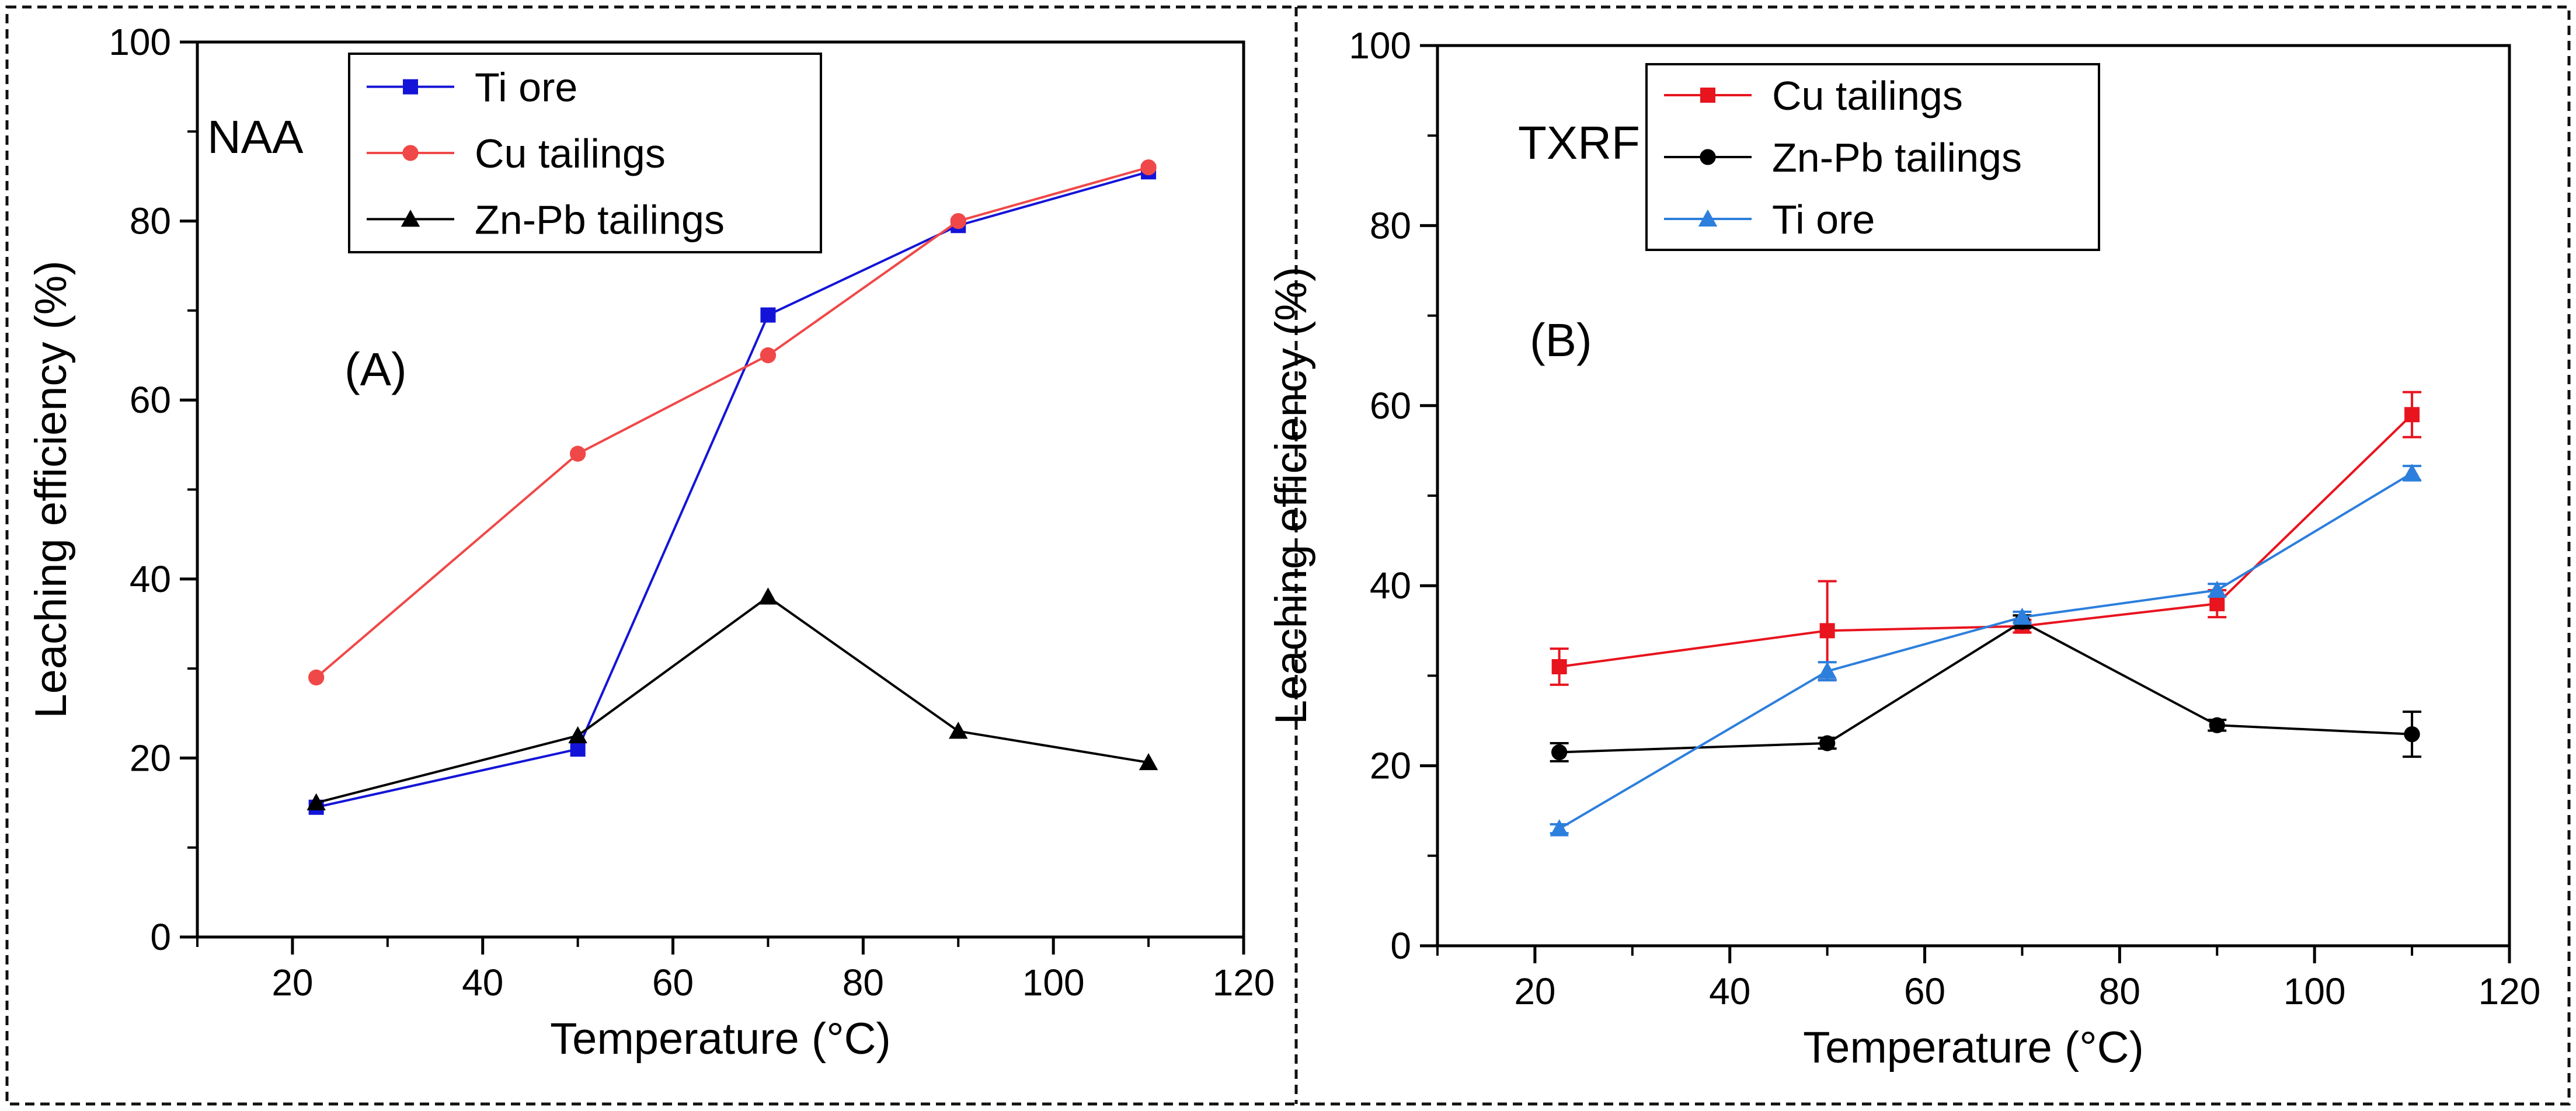 This screenshot has height=1111, width=2576. I want to click on legend: Cu tailings Zn-Pb tailings Ti ore, so click(1872, 157).